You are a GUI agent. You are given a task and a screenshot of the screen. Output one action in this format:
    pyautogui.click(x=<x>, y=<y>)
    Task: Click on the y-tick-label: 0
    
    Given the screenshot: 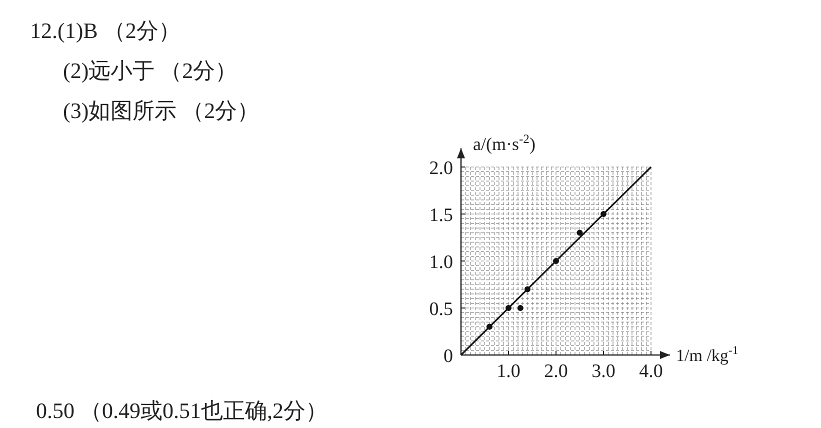 What is the action you would take?
    pyautogui.click(x=448, y=356)
    